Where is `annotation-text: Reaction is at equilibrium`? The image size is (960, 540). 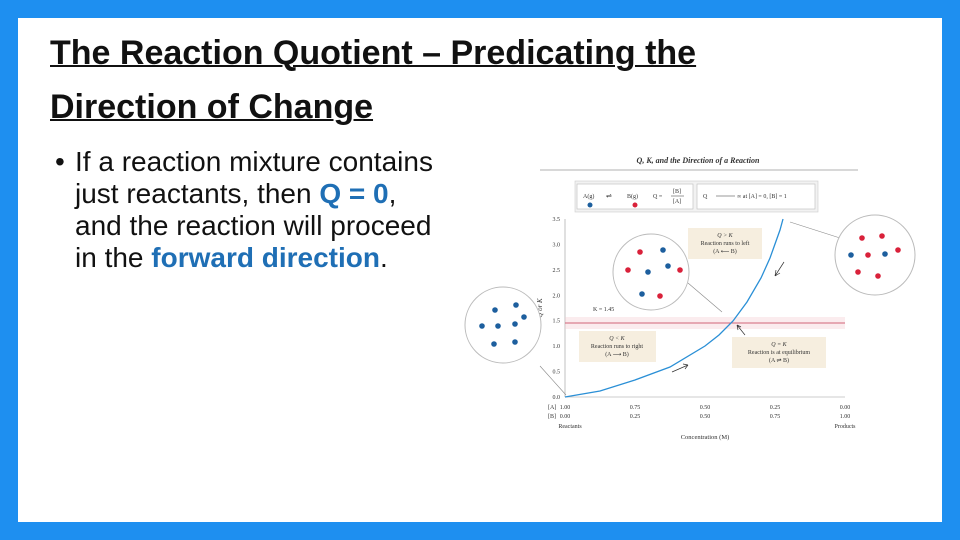
annotation-text: Reaction is at equilibrium is located at coordinates (779, 353).